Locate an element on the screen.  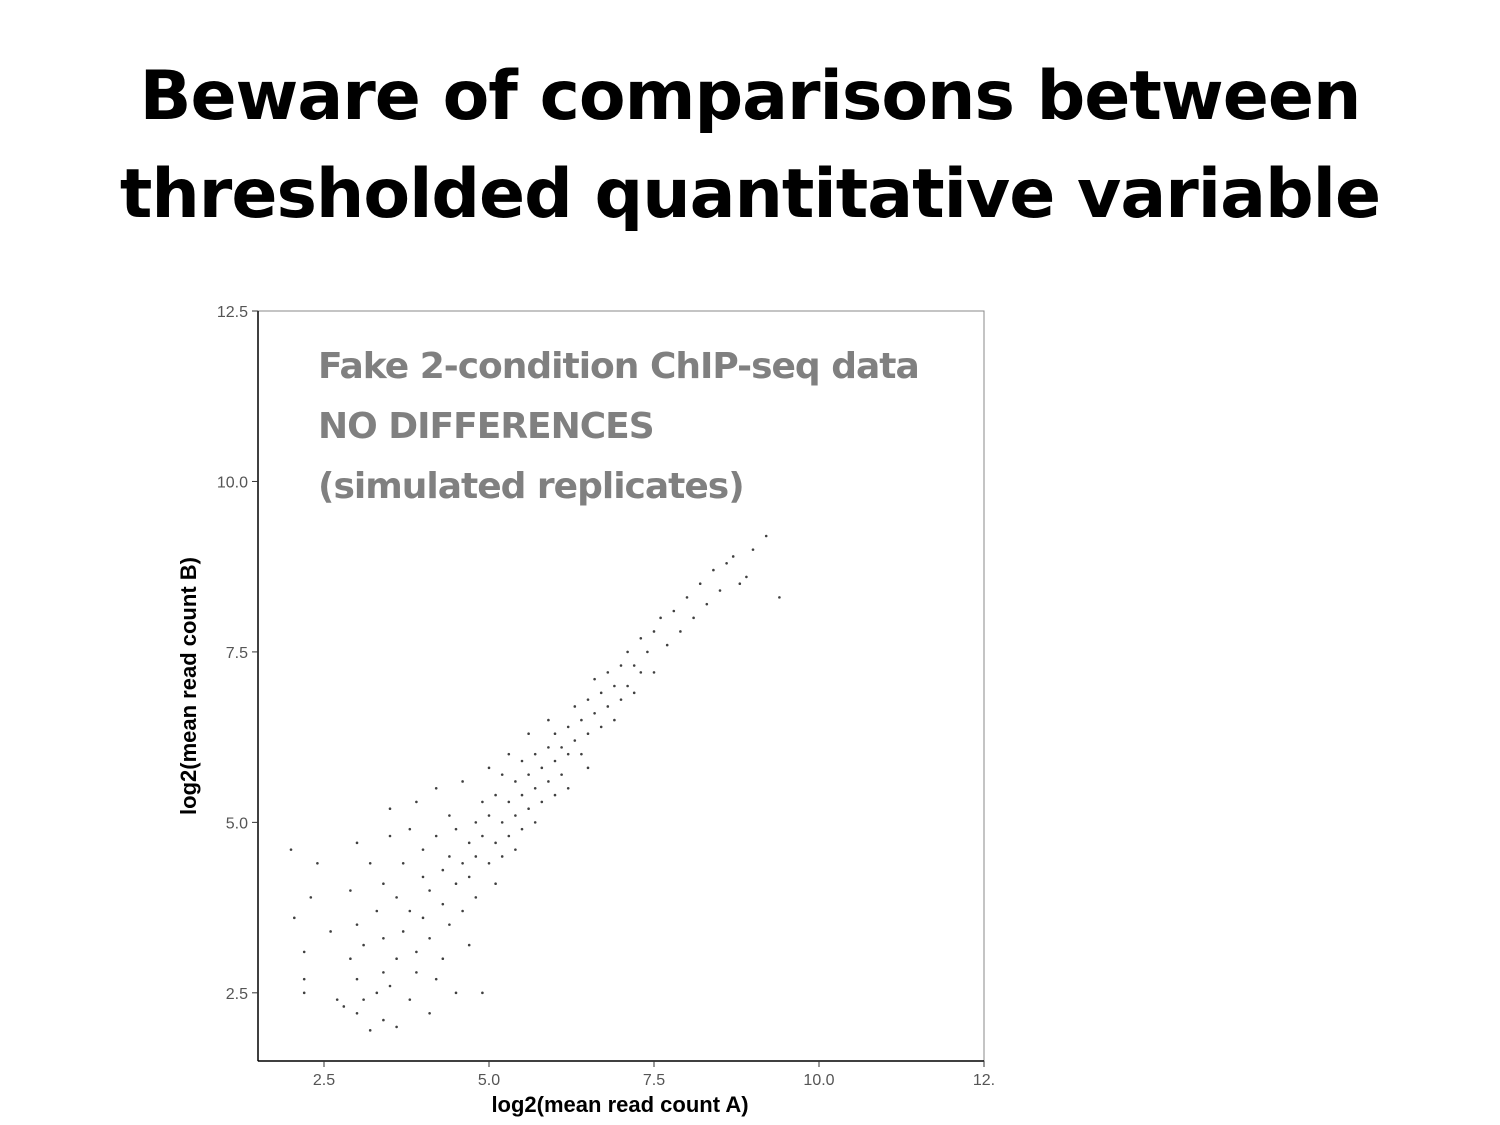
points-layer is located at coordinates (535, 783).